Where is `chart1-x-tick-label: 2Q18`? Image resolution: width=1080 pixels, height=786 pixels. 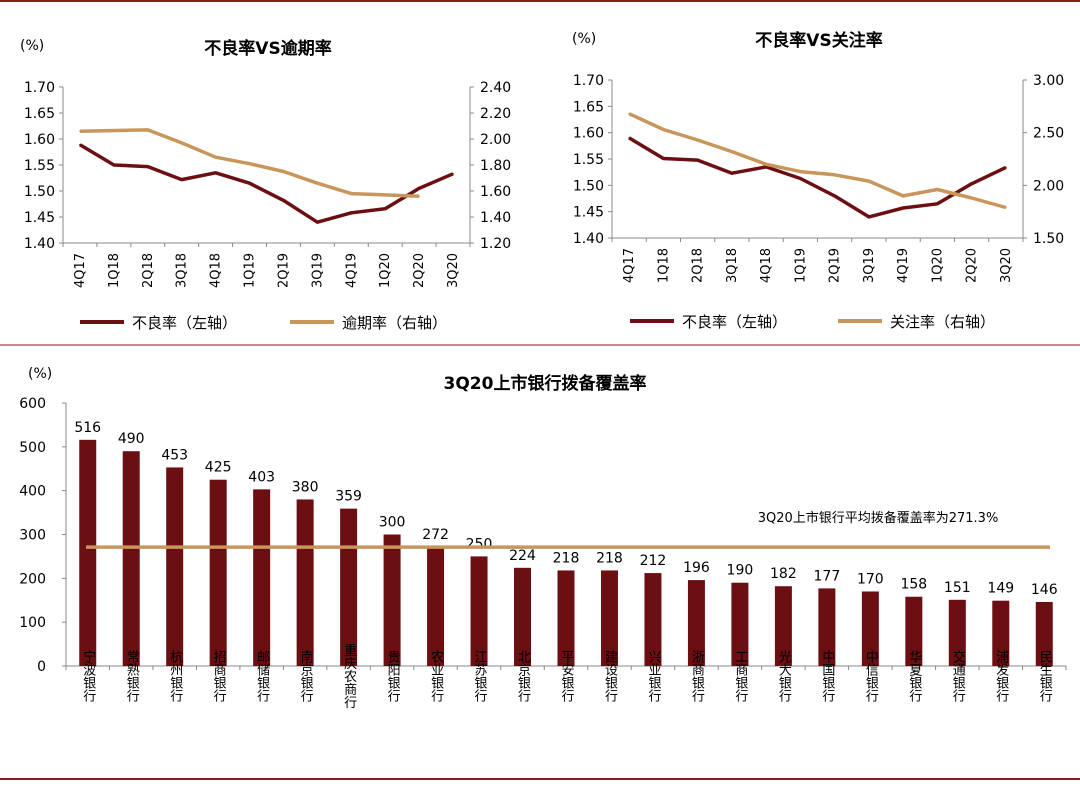 chart1-x-tick-label: 2Q18 is located at coordinates (148, 270).